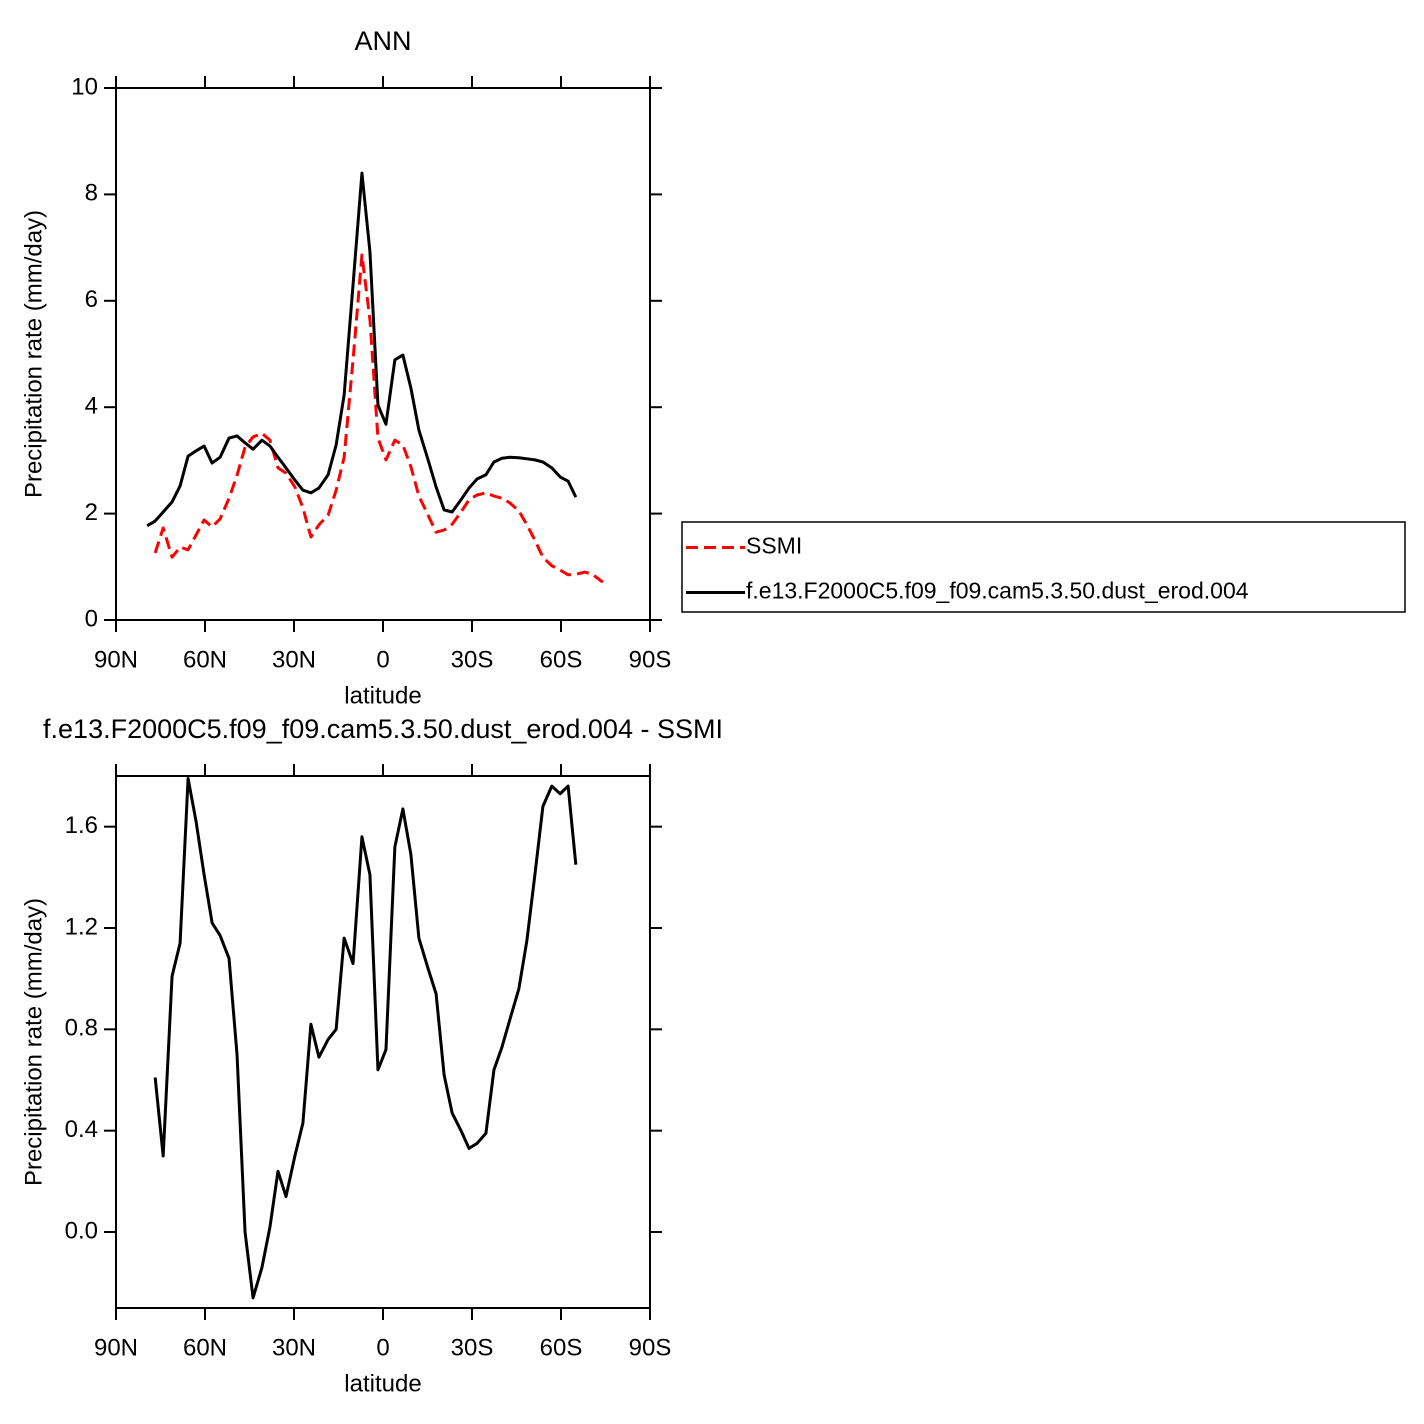 The image size is (1424, 1424). I want to click on y-tick-label: 4, so click(91, 406).